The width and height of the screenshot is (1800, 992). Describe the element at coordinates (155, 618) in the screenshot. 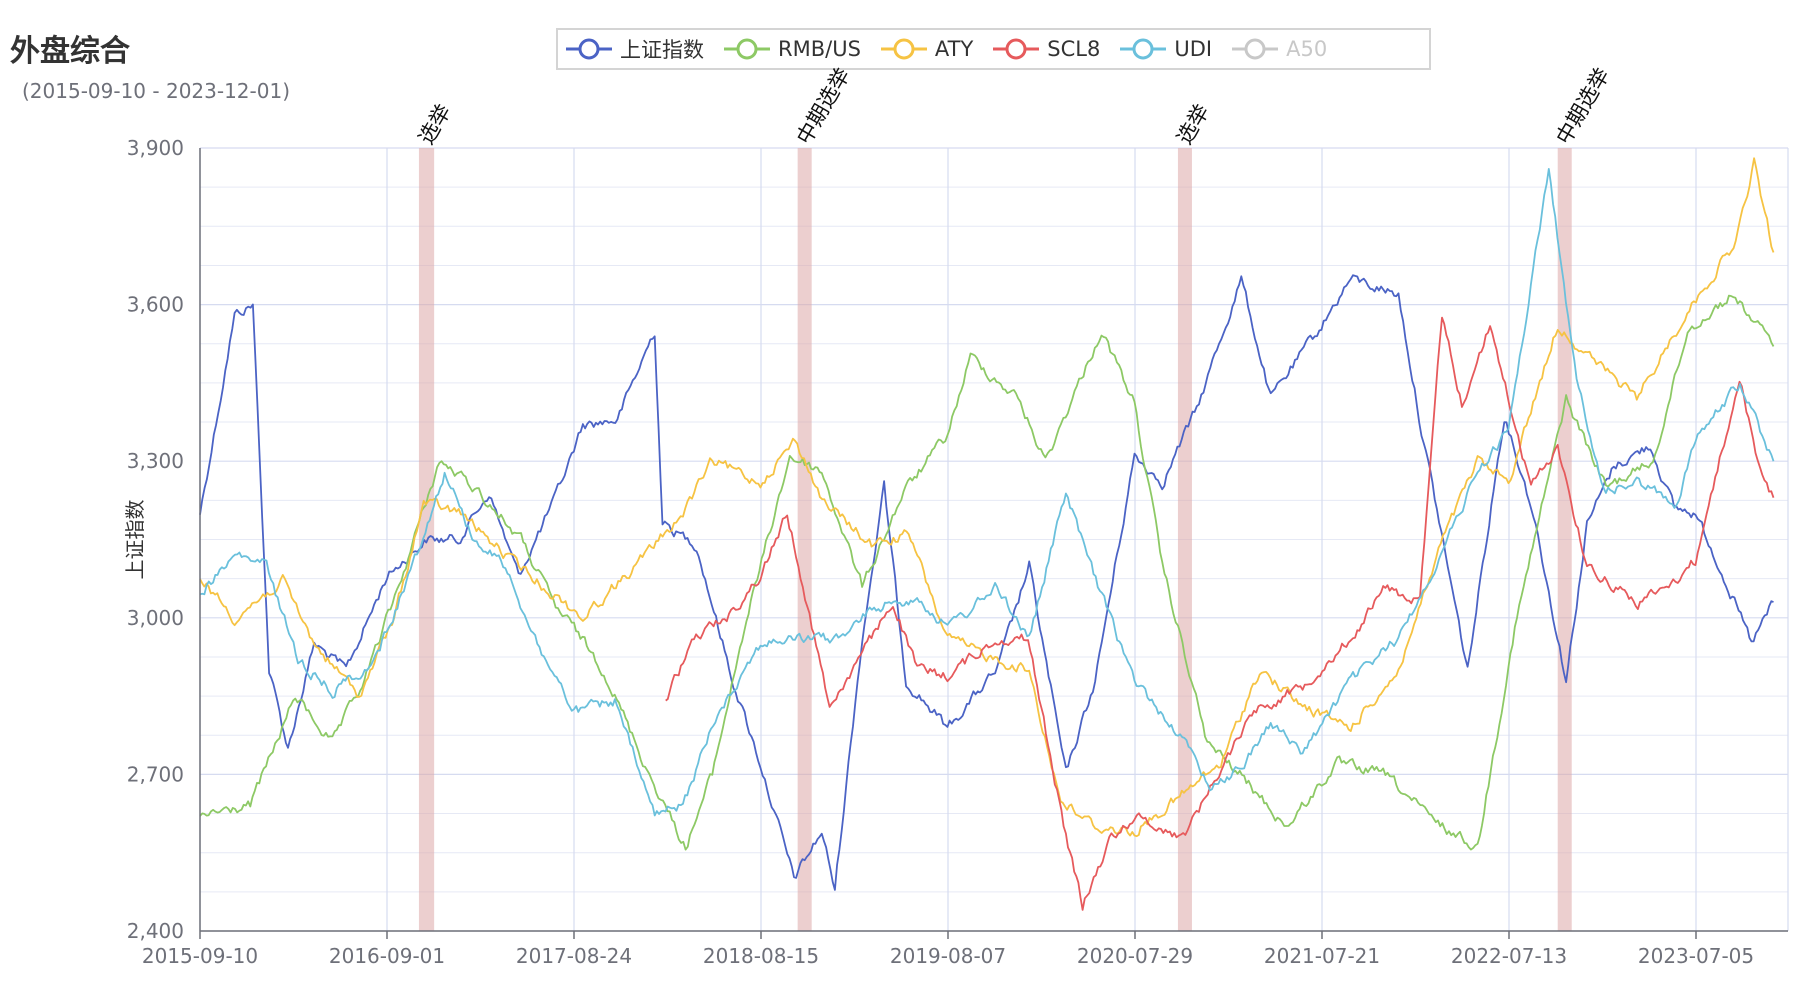

I see `y-tick-label: 3,000` at that location.